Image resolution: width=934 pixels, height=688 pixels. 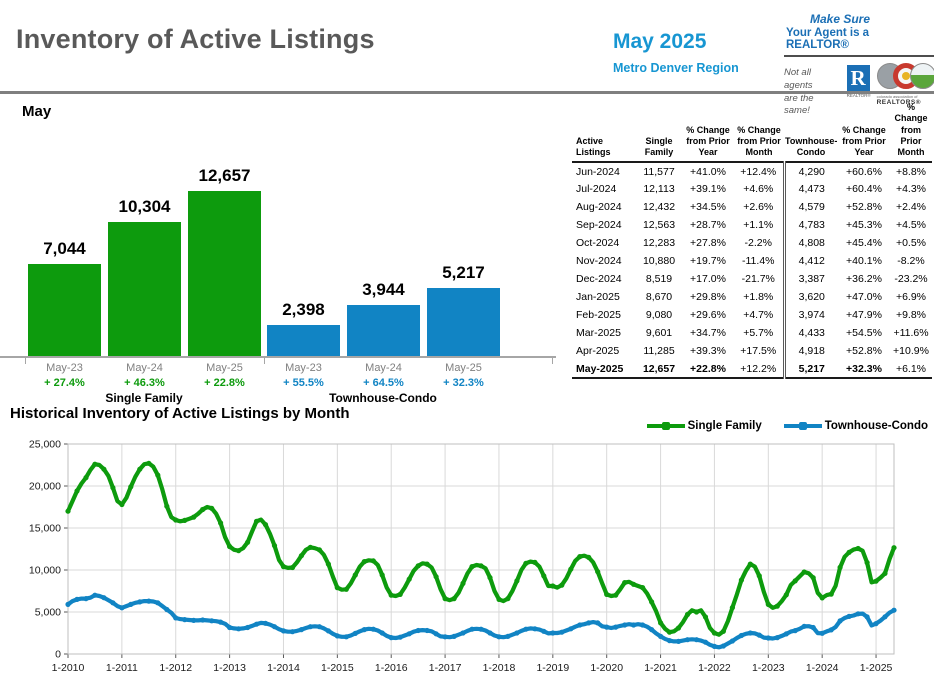 I want to click on table-cell: +27.8%, so click(x=708, y=243).